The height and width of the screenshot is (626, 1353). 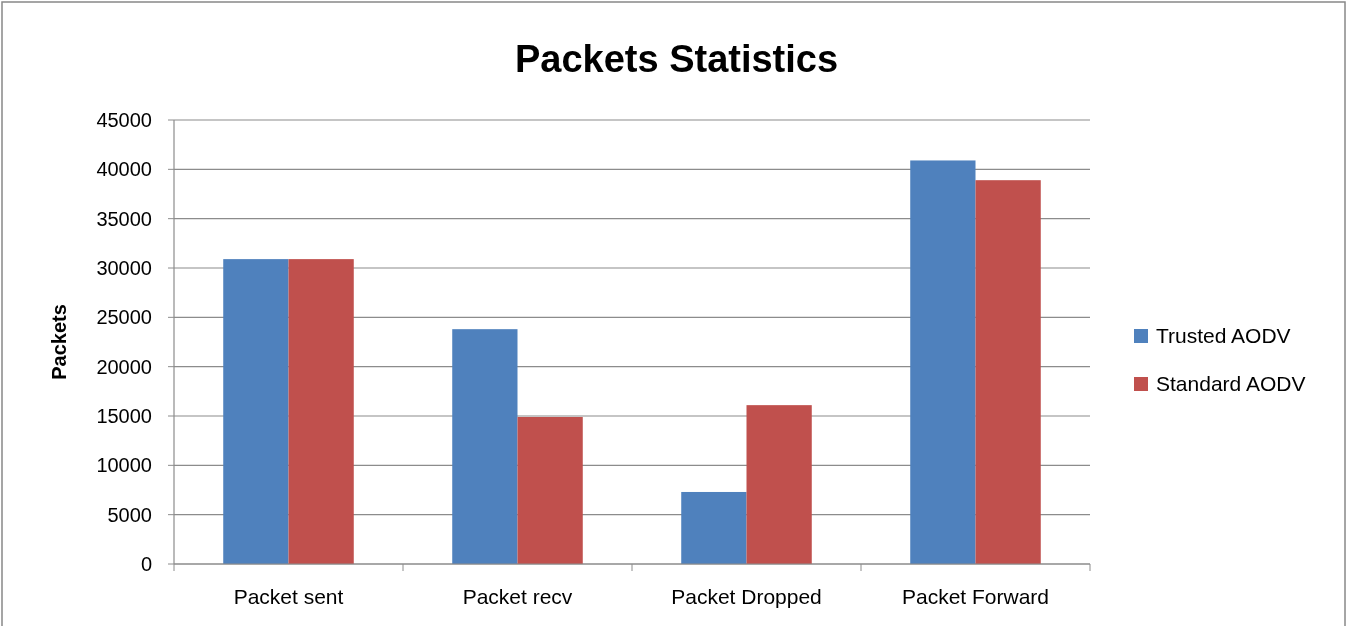 I want to click on y-tick-label: 15000, so click(x=124, y=416).